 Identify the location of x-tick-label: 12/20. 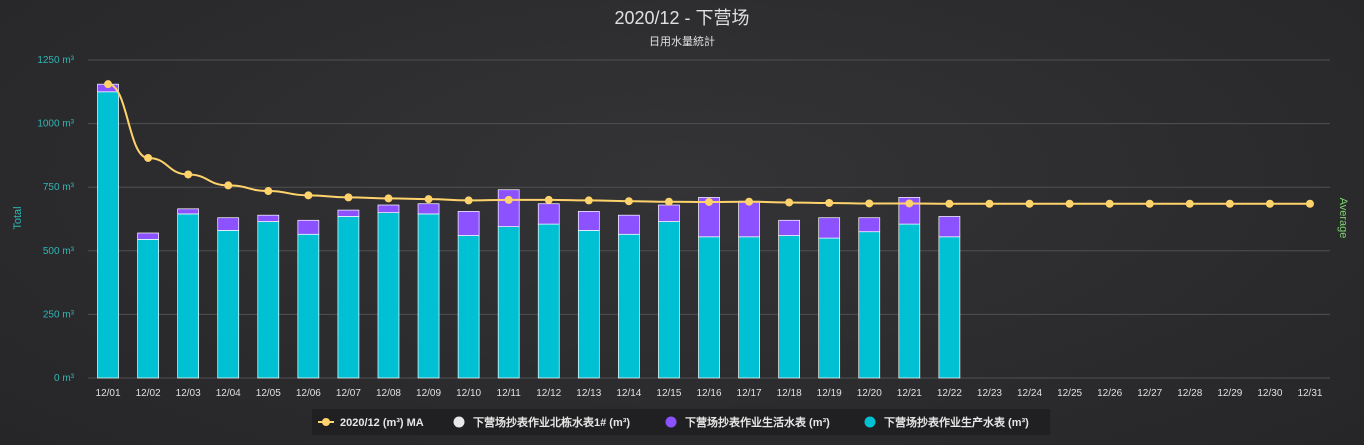
(869, 393).